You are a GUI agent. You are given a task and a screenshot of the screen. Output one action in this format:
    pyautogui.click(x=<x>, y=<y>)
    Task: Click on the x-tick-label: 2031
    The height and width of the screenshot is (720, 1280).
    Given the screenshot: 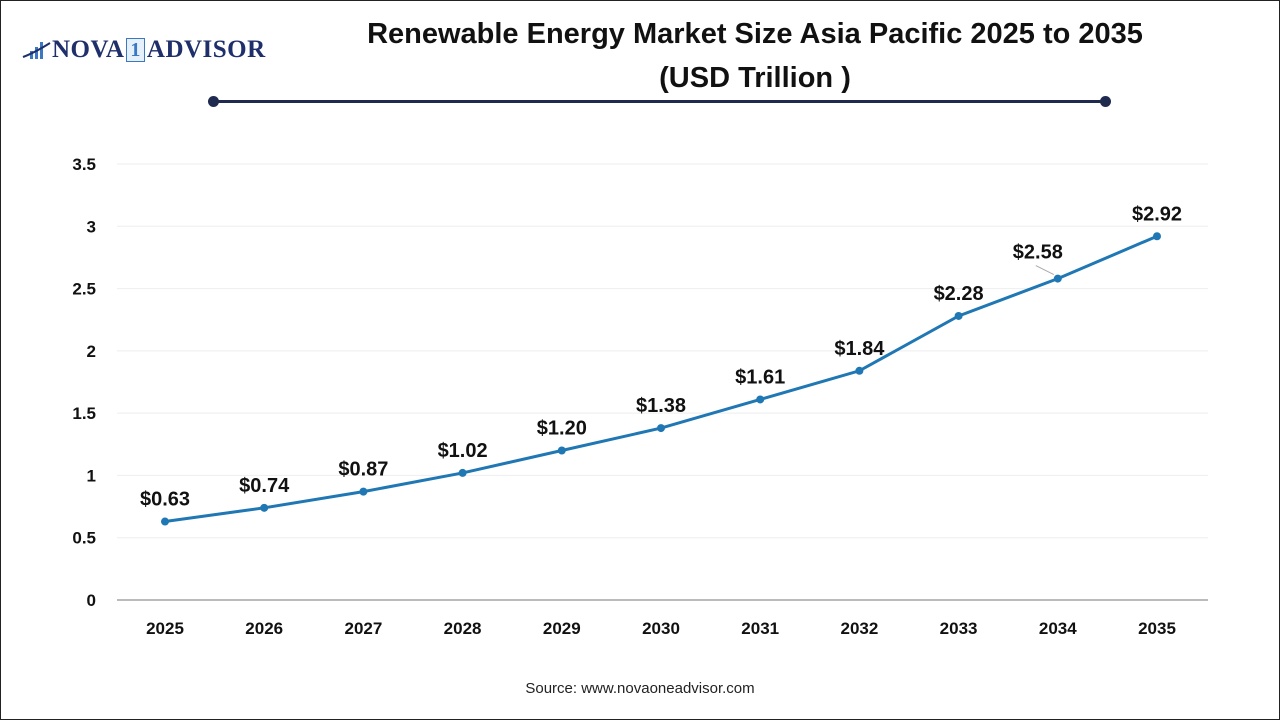 What is the action you would take?
    pyautogui.click(x=760, y=628)
    